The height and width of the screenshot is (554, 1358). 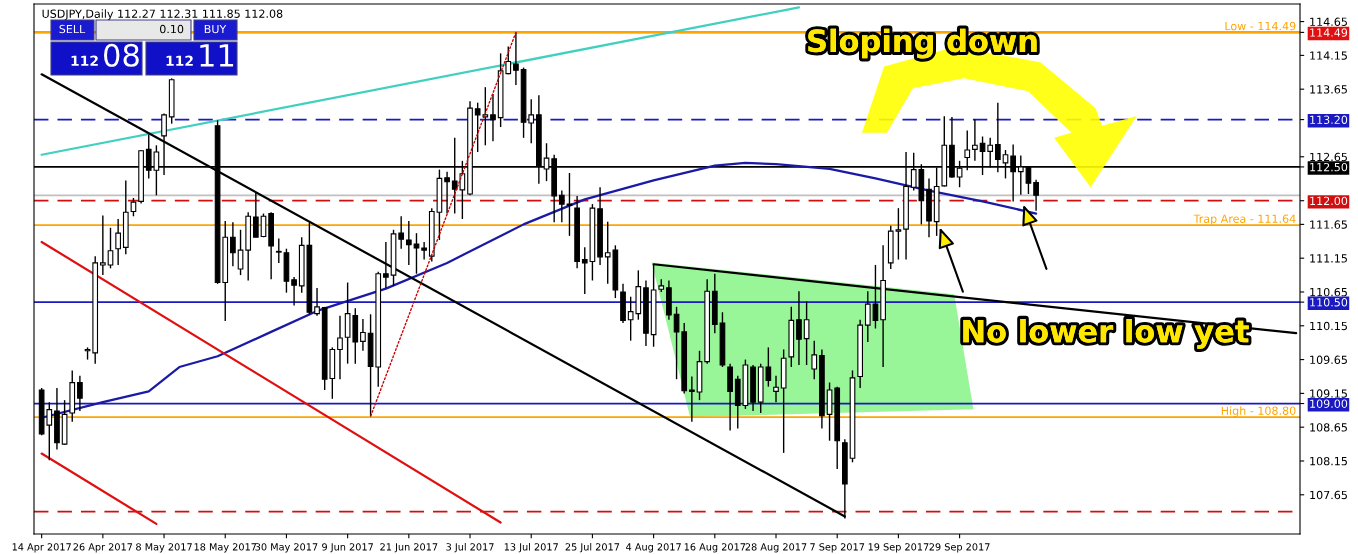 I want to click on y-tick-label: 108.15, so click(x=1328, y=461).